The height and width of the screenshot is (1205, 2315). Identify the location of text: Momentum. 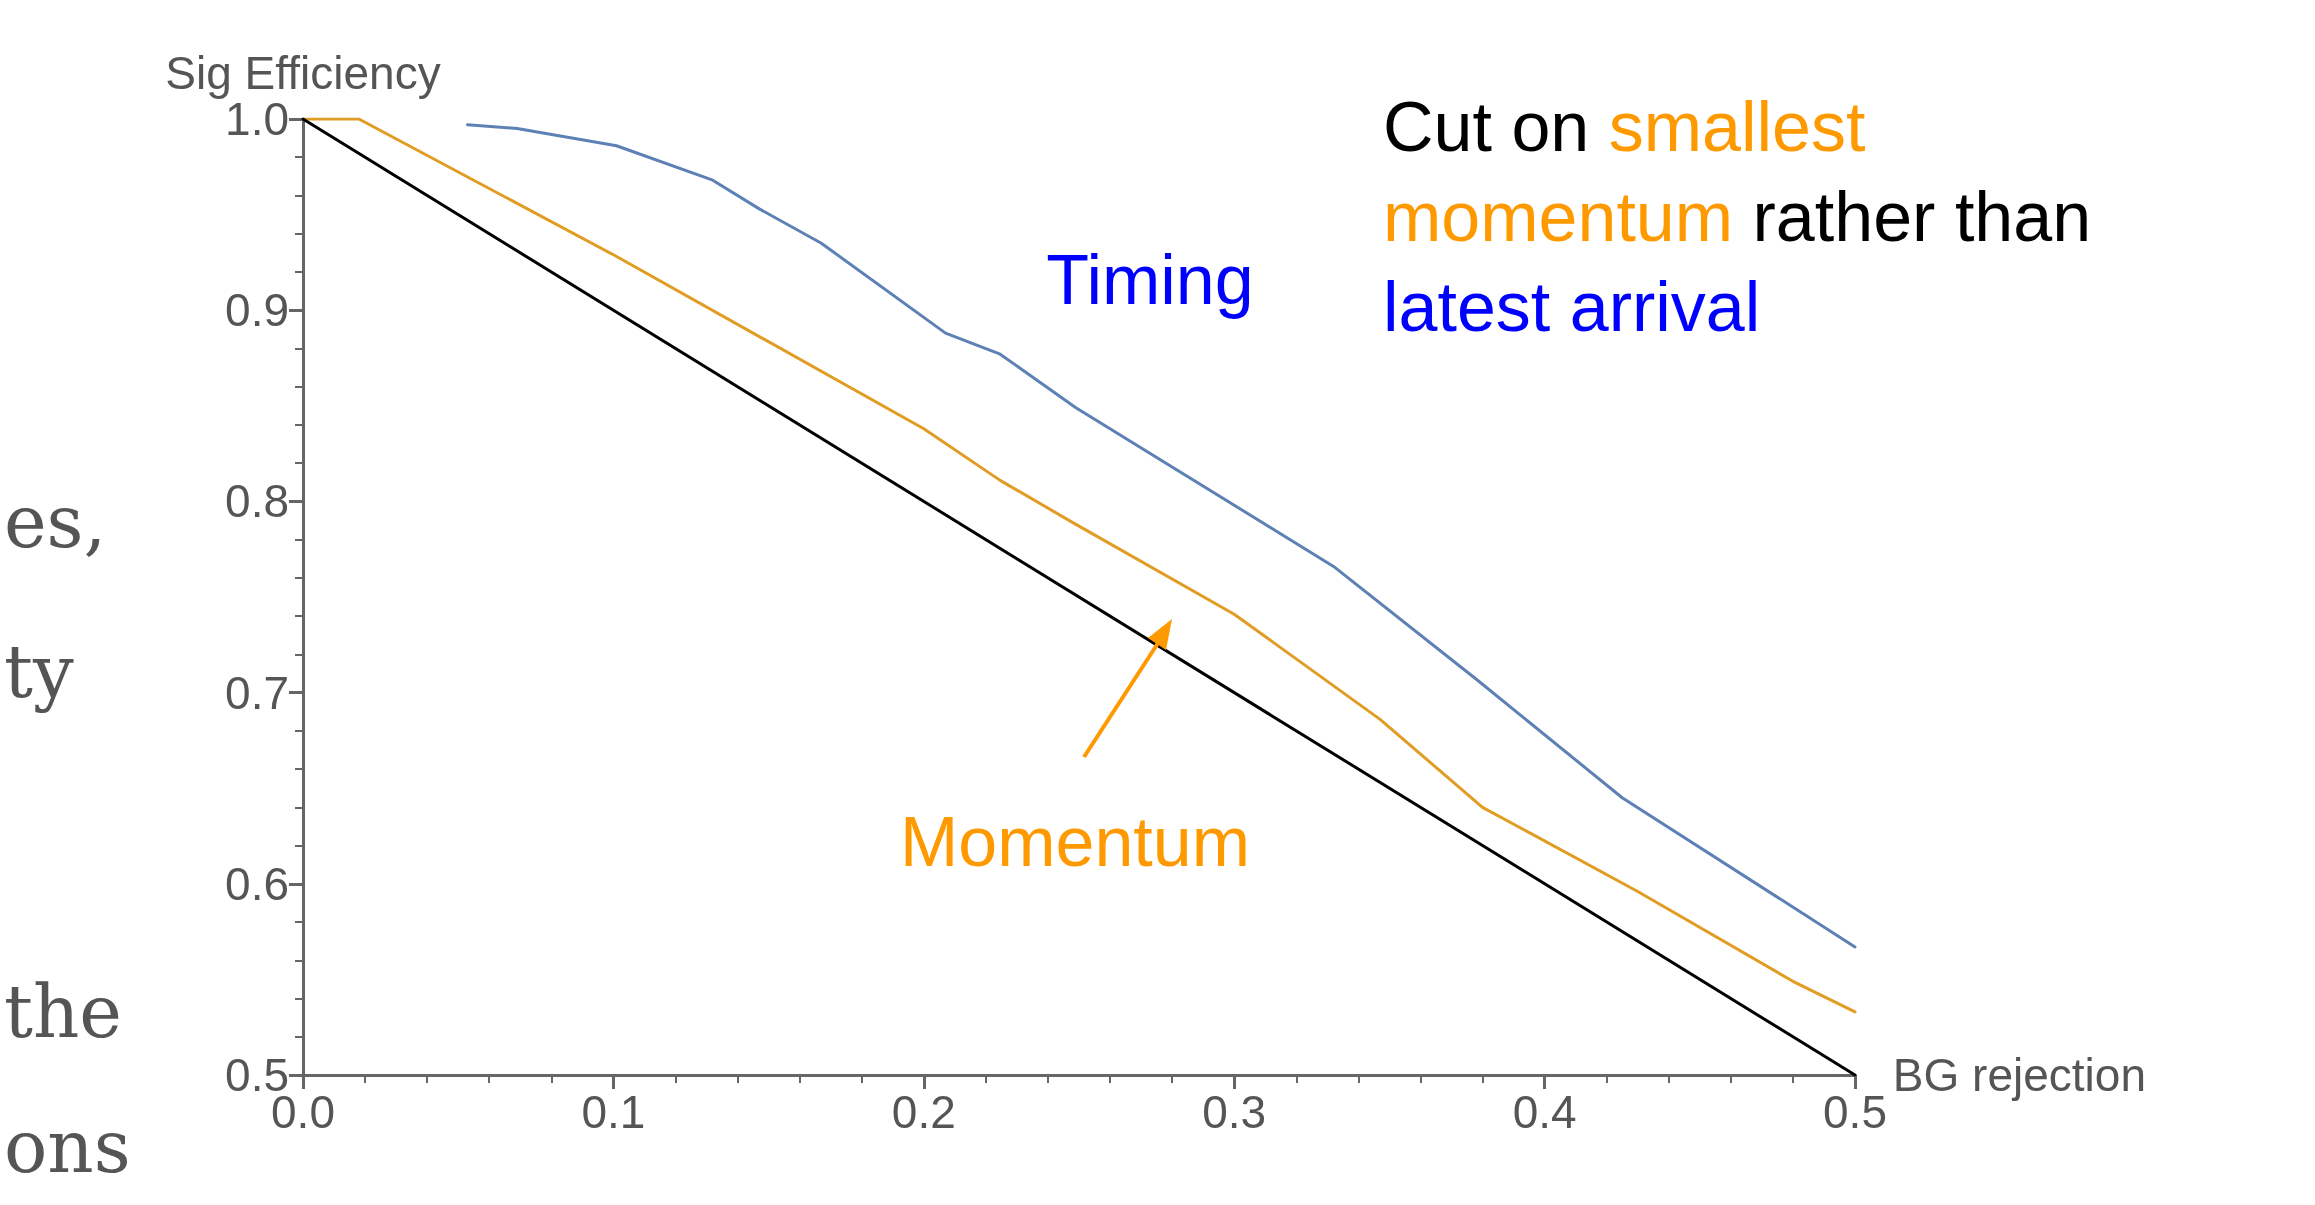
(1075, 842).